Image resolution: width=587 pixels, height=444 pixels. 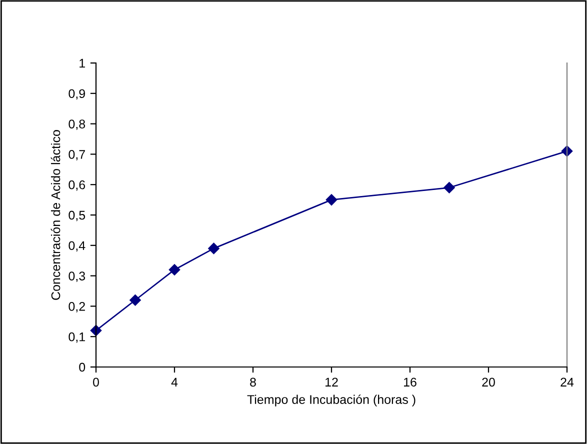 What do you see at coordinates (96, 382) in the screenshot?
I see `x-tick-label: 0` at bounding box center [96, 382].